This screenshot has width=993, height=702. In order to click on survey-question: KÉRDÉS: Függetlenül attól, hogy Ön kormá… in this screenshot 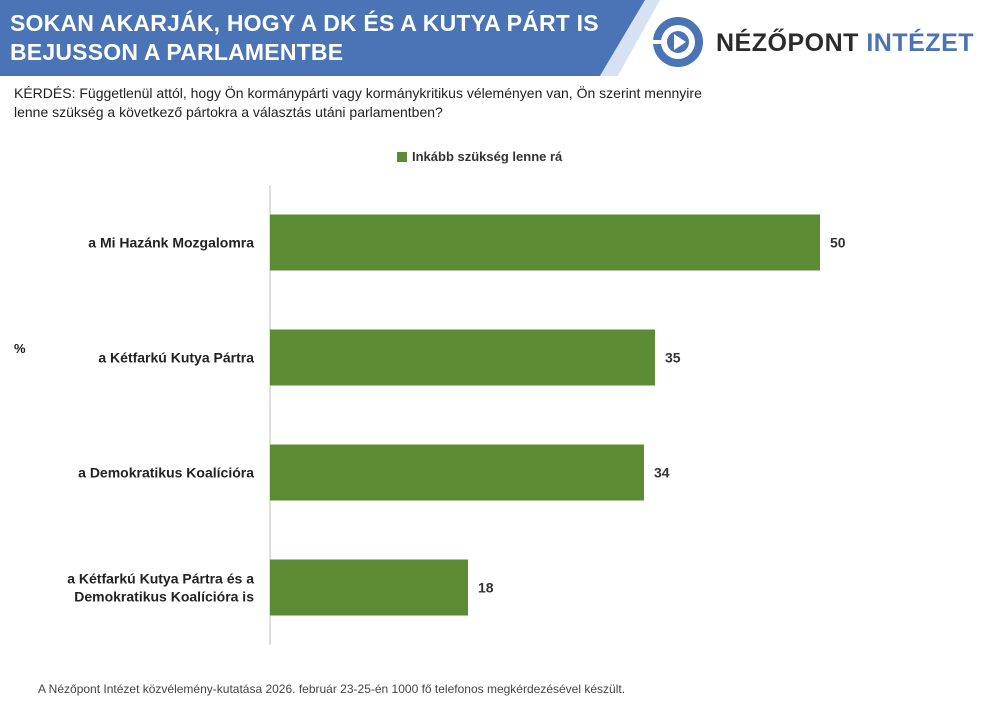, I will do `click(414, 103)`.